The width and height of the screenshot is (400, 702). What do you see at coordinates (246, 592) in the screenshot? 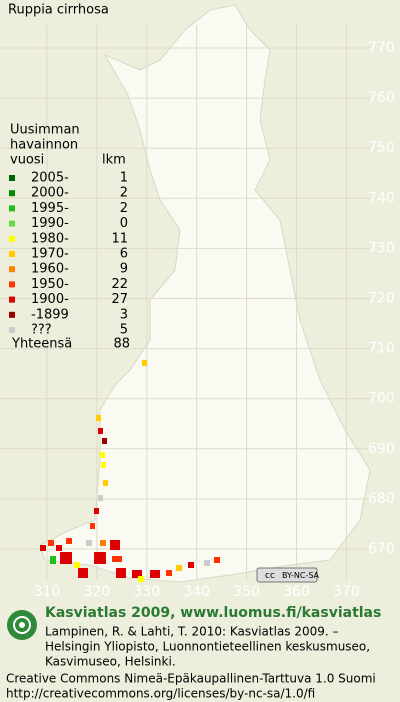
I see `easting-label: 350` at bounding box center [246, 592].